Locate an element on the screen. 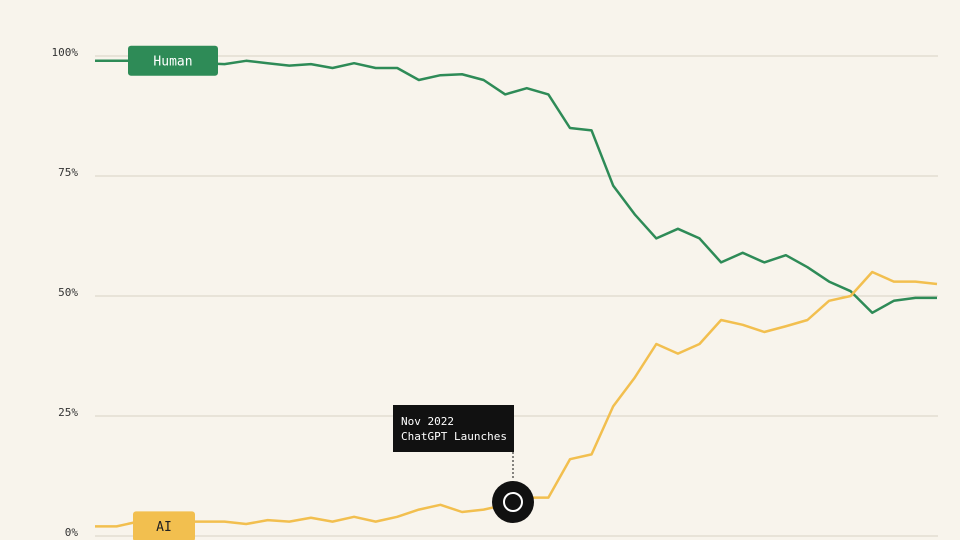 This screenshot has width=960, height=540. series-name: AI is located at coordinates (164, 527).